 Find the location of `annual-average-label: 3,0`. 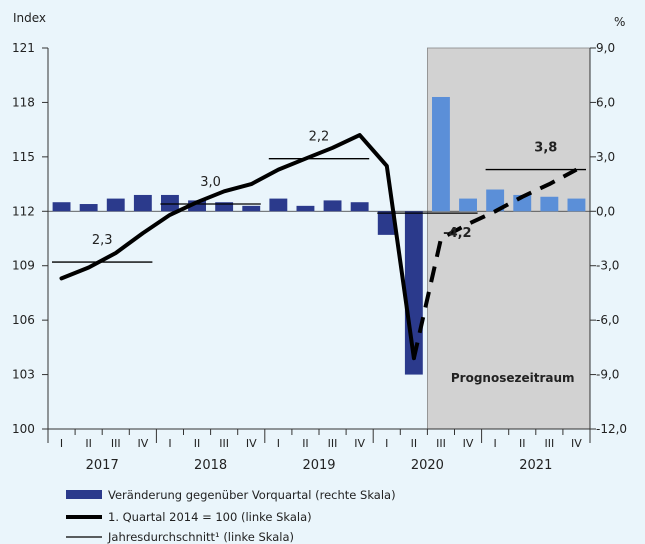

annual-average-label: 3,0 is located at coordinates (210, 182).